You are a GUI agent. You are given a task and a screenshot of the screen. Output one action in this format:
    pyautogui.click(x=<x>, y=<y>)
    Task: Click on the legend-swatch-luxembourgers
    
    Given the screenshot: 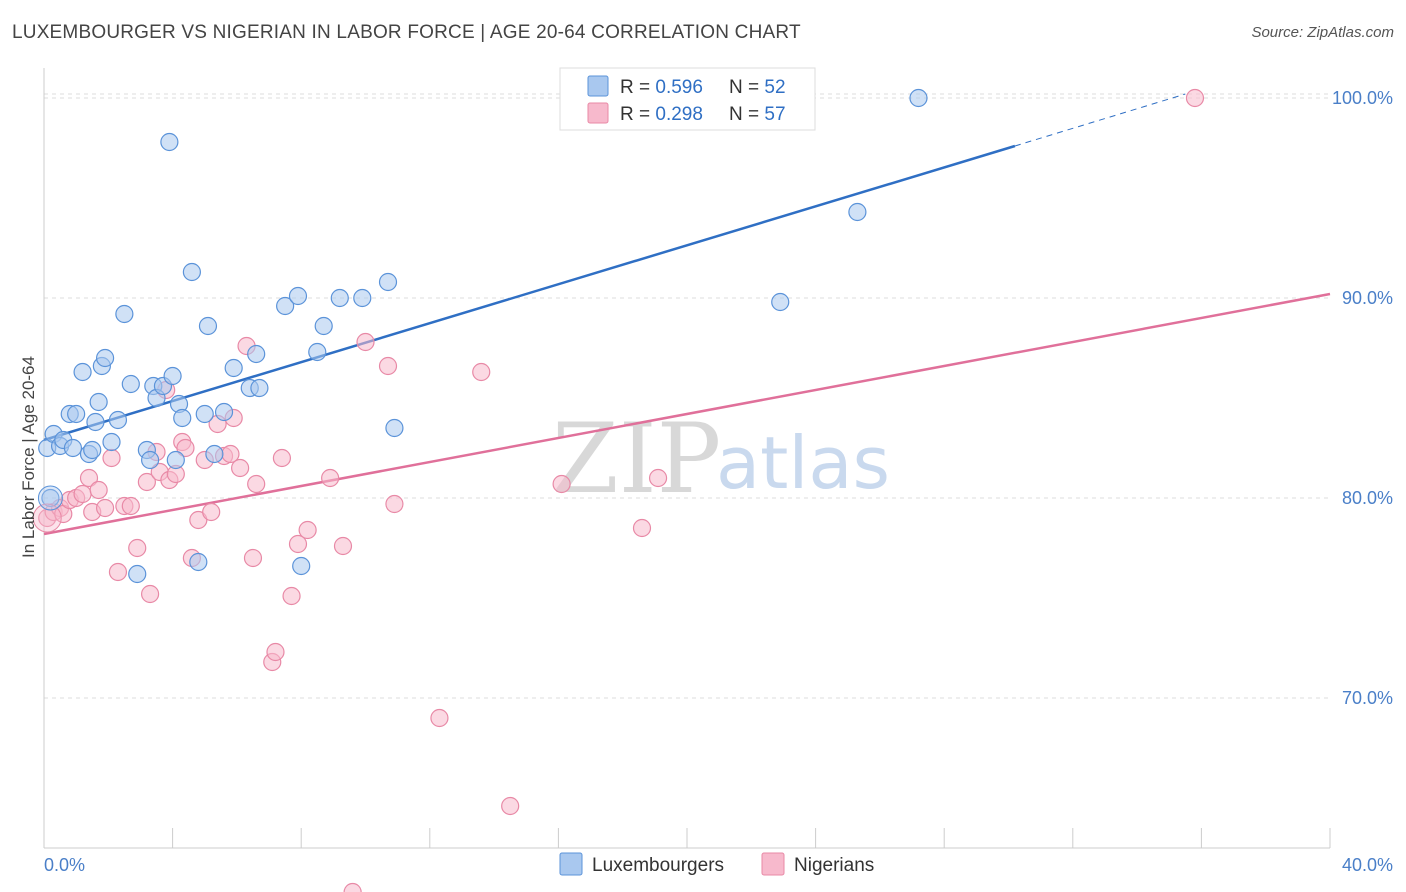 What is the action you would take?
    pyautogui.click(x=598, y=86)
    